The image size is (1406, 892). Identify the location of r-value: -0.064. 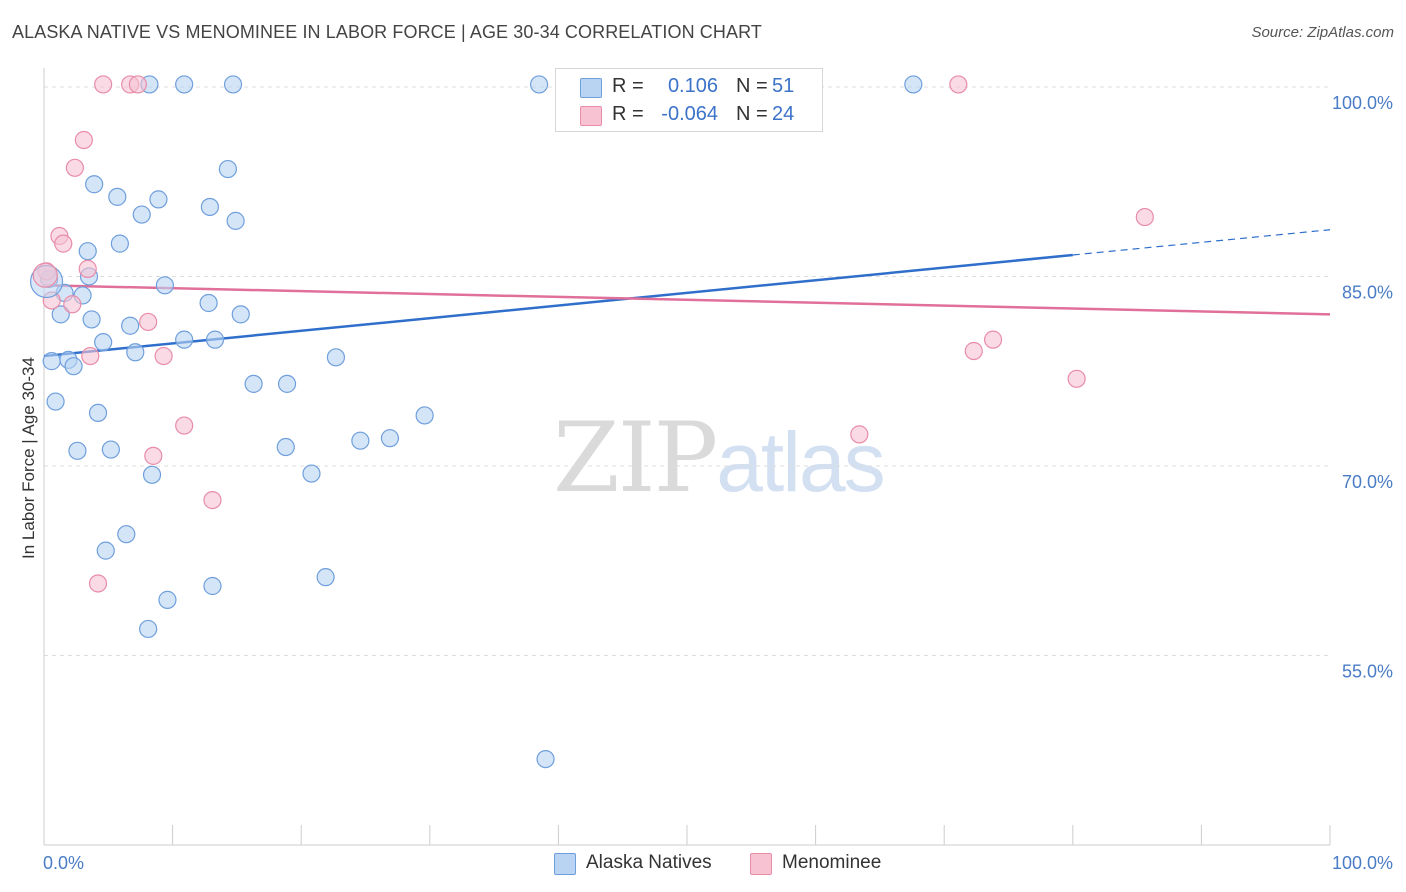
(689, 114).